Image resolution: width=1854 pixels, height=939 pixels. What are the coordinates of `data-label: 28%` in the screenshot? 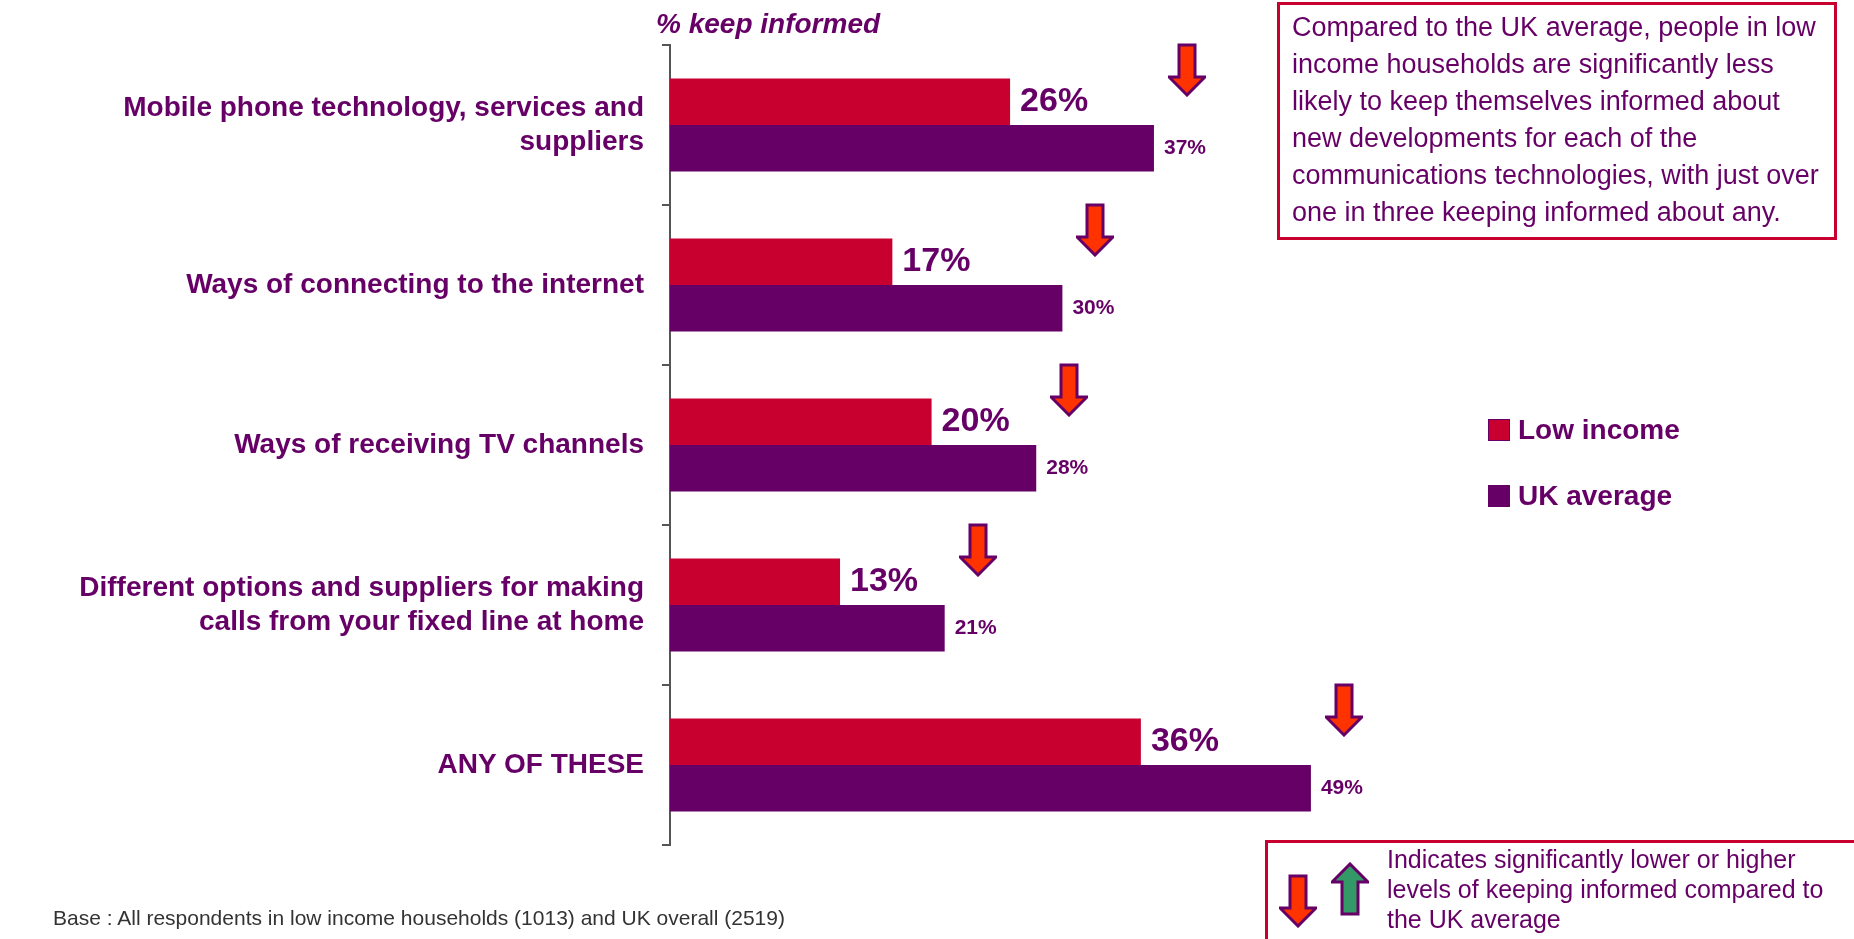 It's located at (1067, 466).